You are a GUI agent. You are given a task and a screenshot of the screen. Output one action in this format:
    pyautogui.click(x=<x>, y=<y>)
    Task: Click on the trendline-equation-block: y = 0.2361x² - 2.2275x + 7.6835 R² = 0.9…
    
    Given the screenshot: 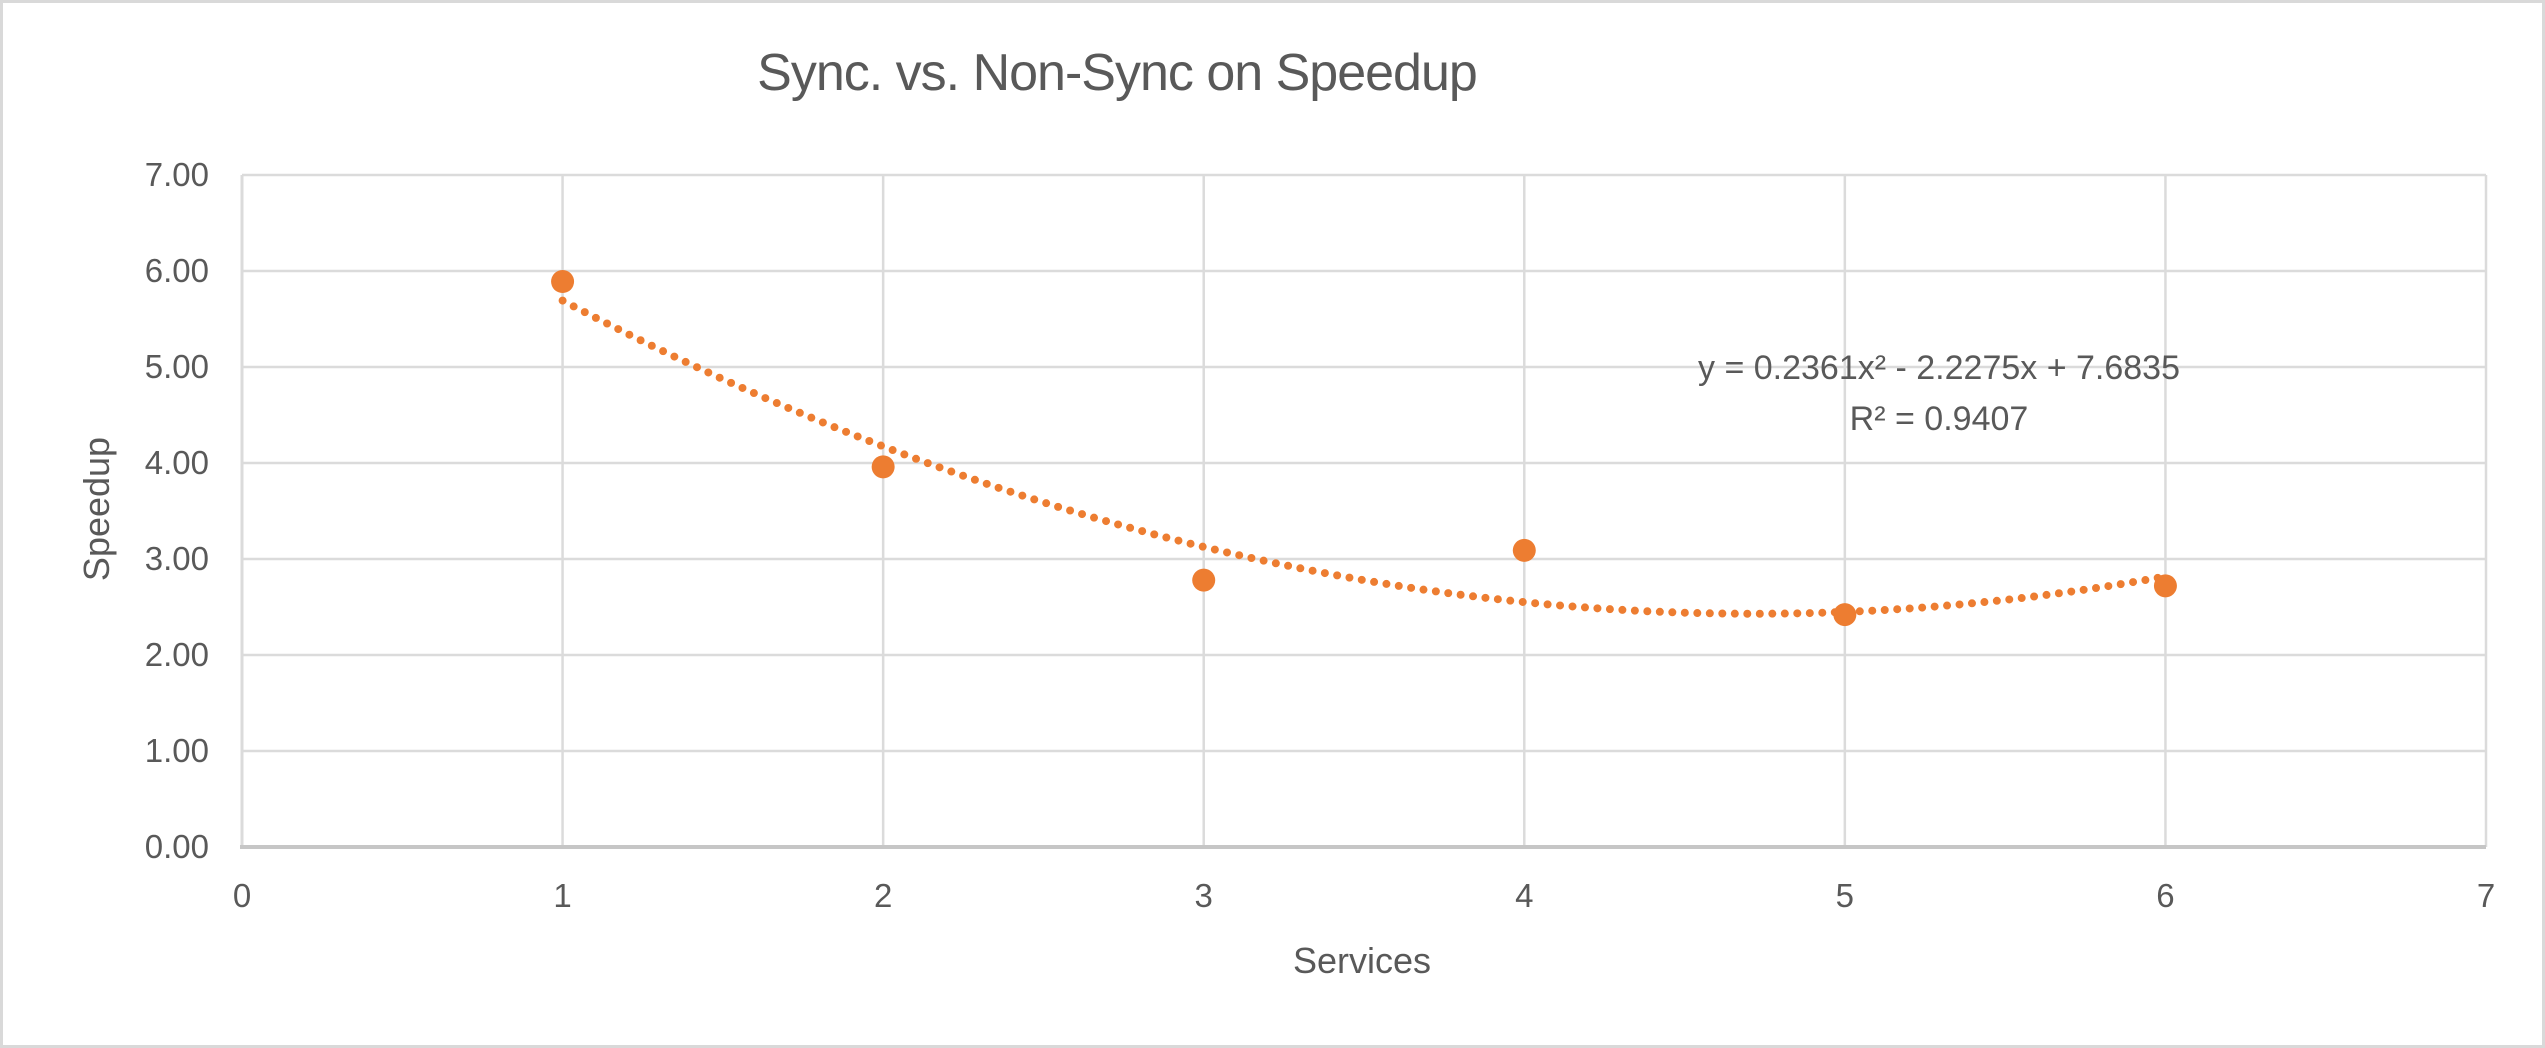 What is the action you would take?
    pyautogui.click(x=1939, y=394)
    